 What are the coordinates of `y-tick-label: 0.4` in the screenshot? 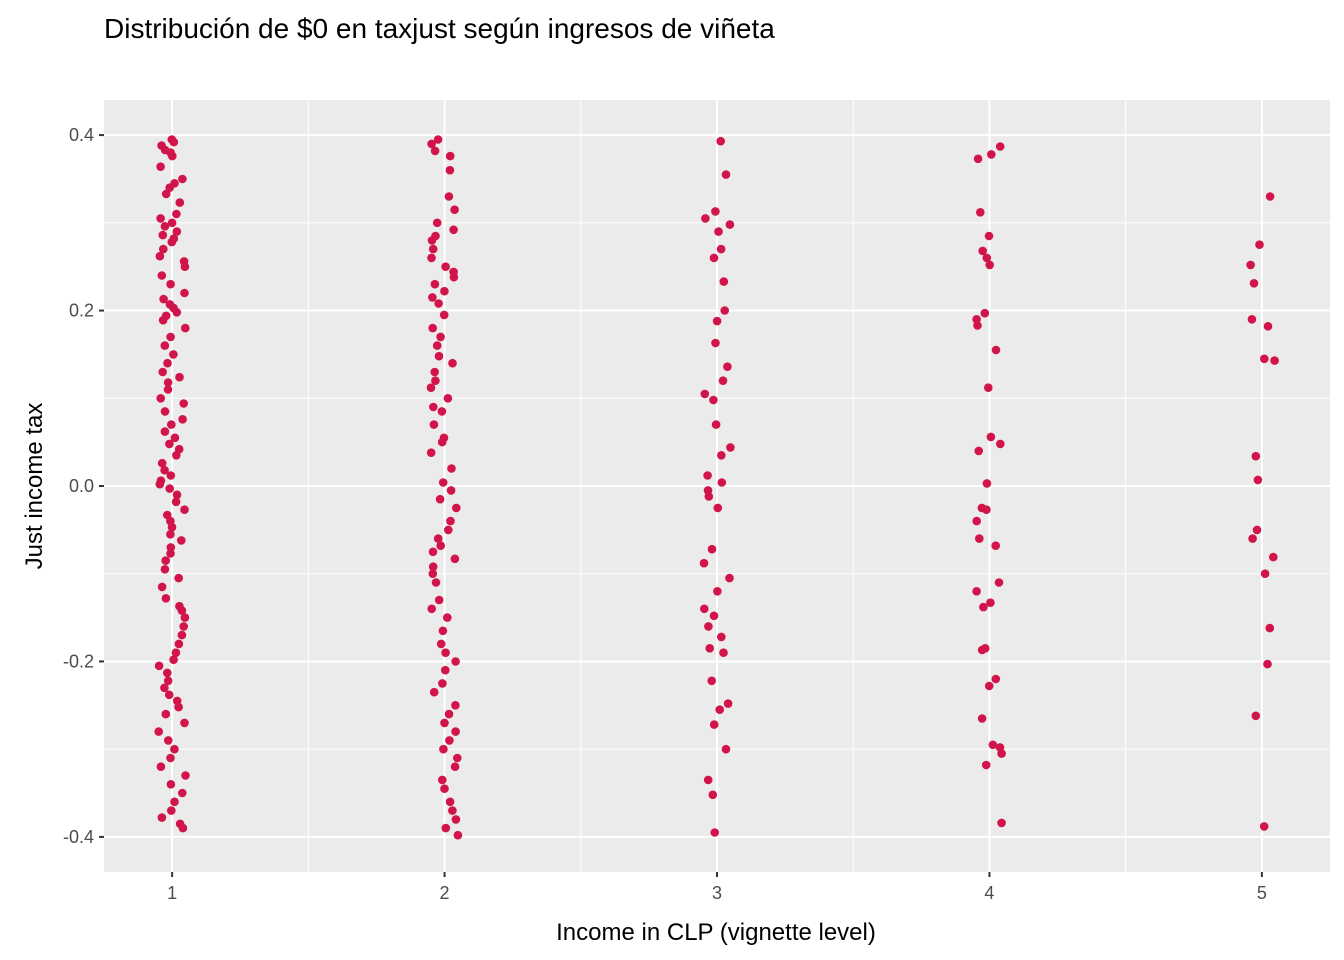 It's located at (81, 135).